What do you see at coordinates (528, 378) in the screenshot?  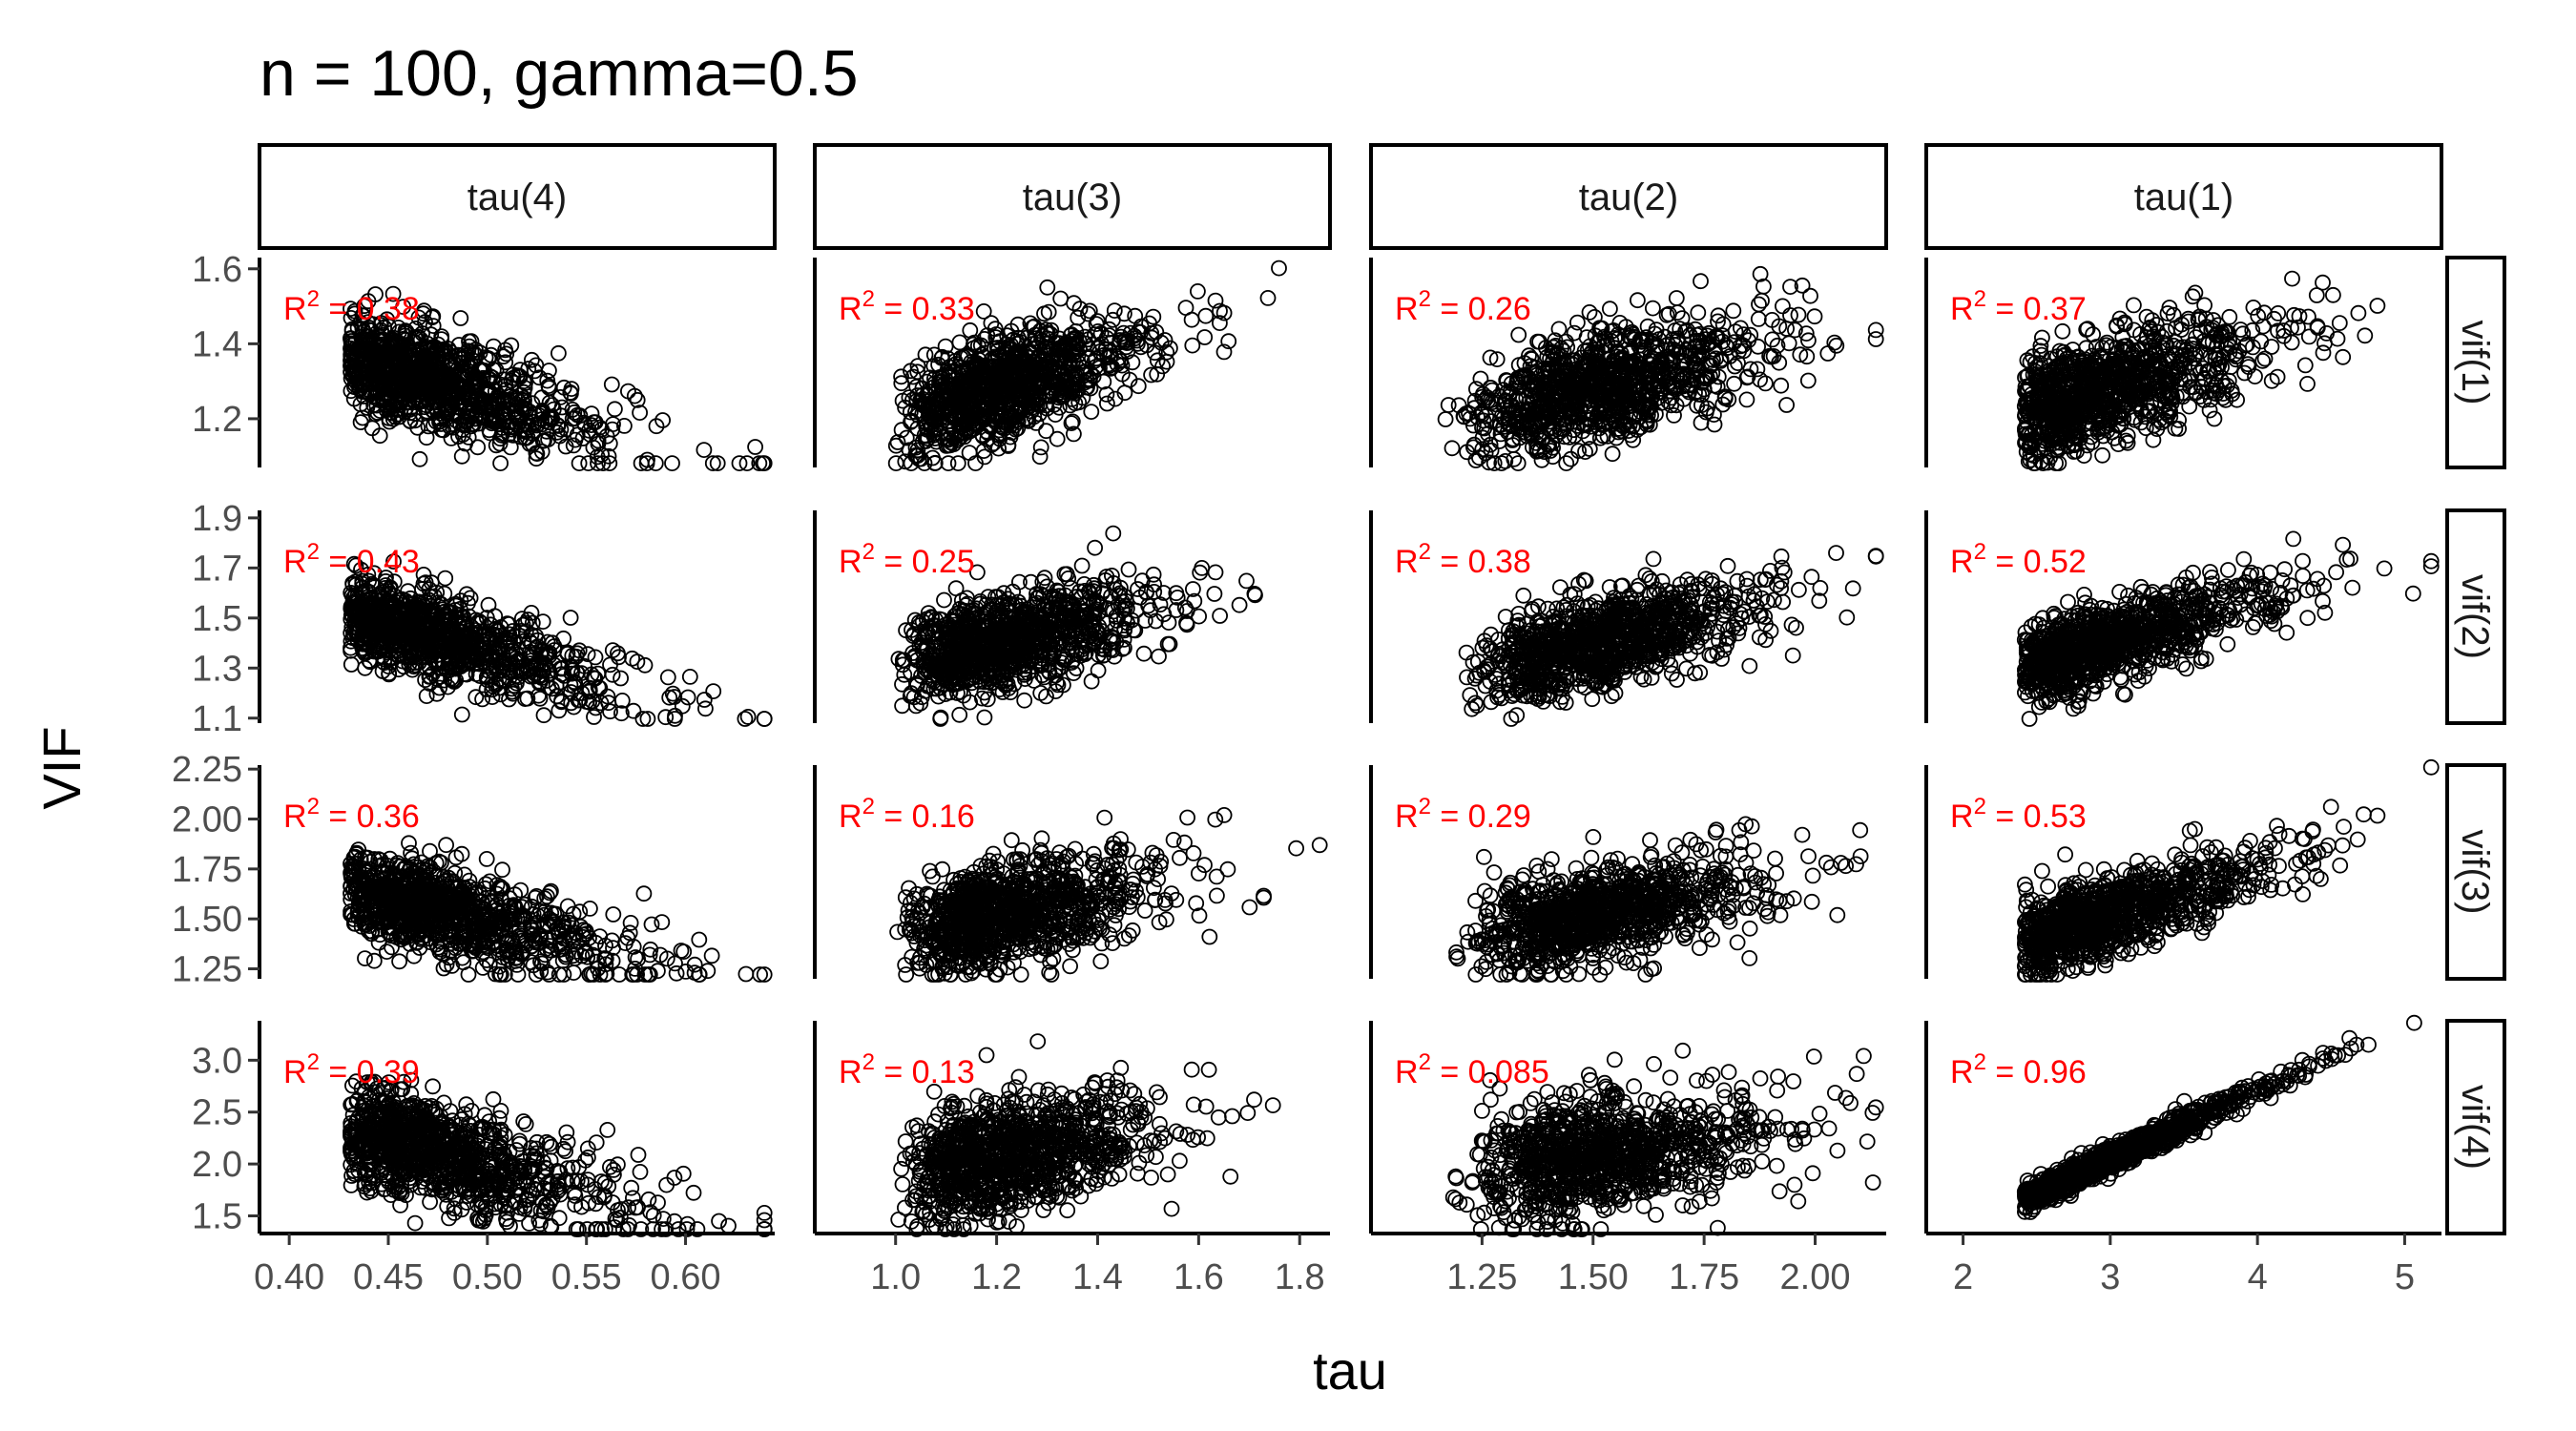 I see `panel-vif(1)-tau(4): R2 = 0.38` at bounding box center [528, 378].